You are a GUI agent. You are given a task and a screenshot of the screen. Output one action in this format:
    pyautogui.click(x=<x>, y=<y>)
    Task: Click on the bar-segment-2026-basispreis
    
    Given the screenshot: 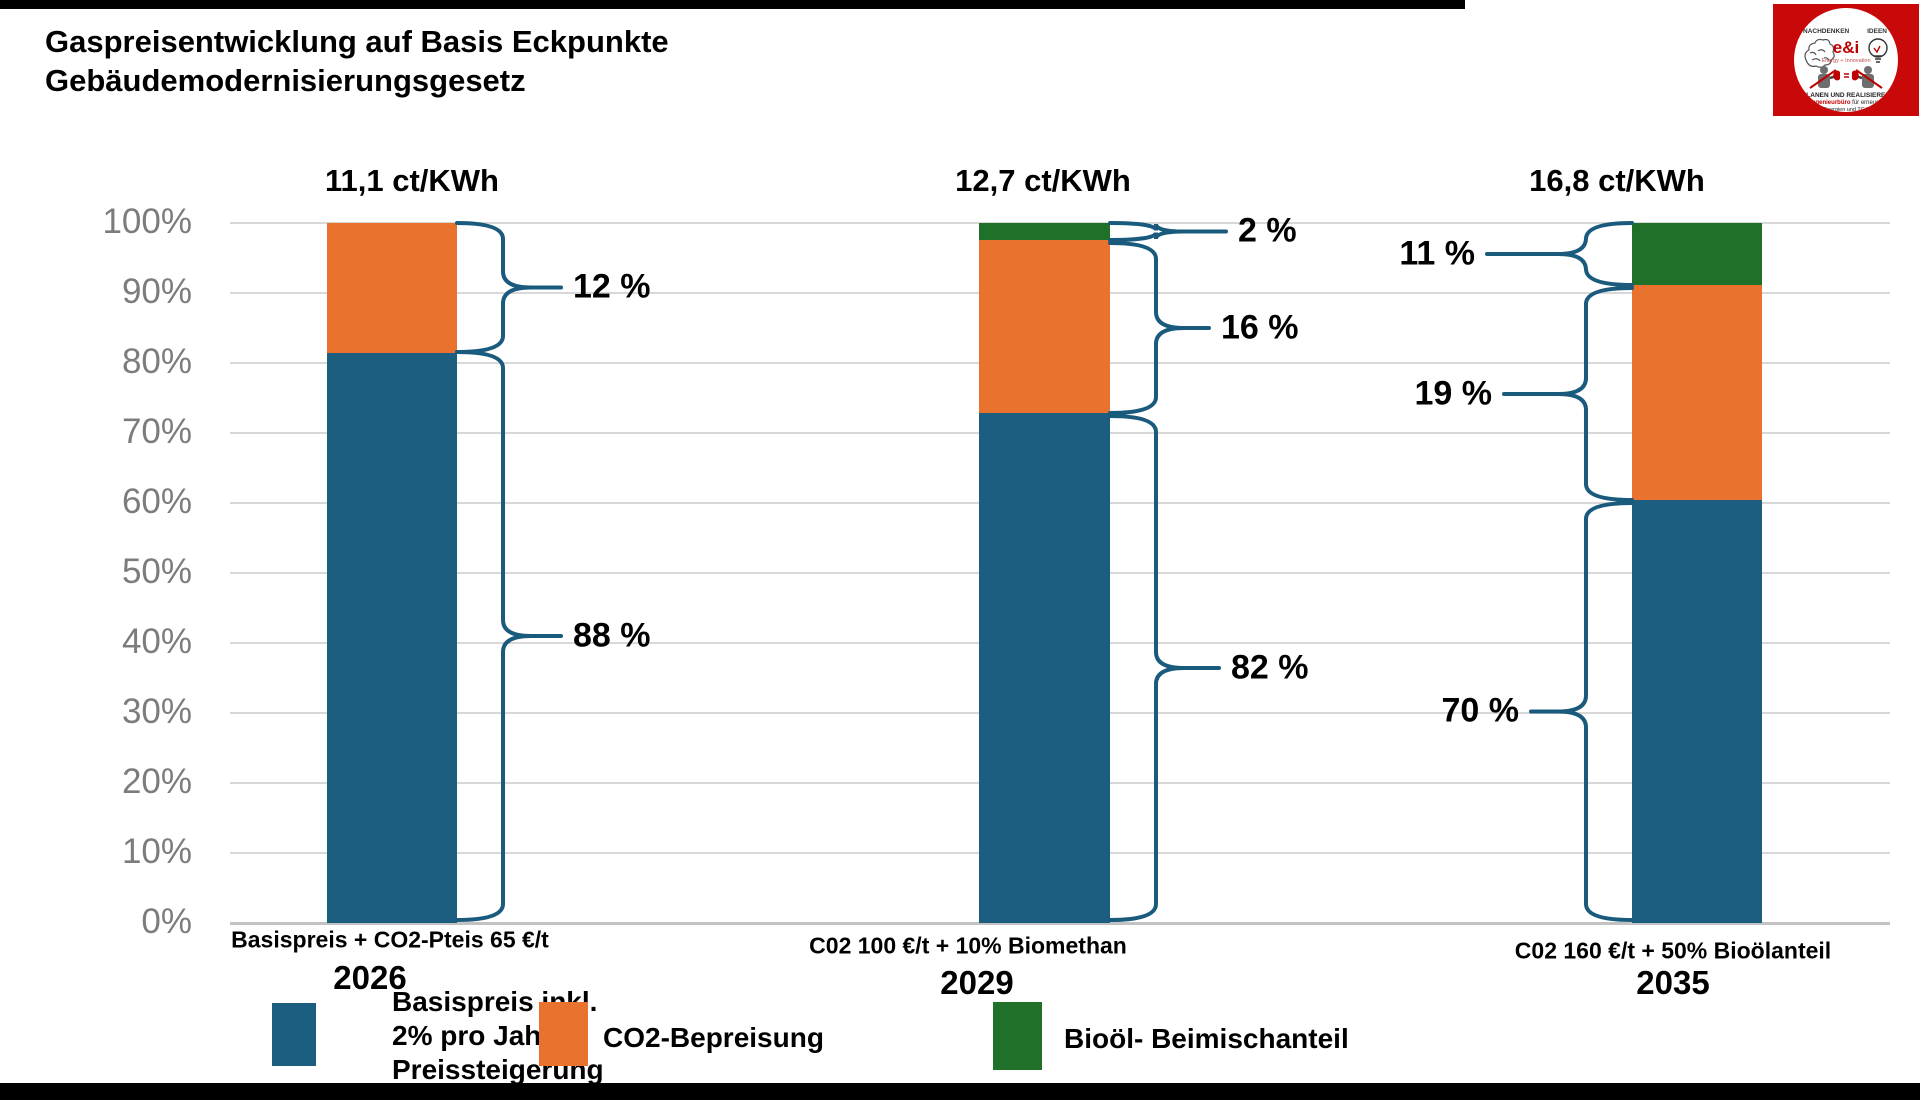 What is the action you would take?
    pyautogui.click(x=392, y=637)
    